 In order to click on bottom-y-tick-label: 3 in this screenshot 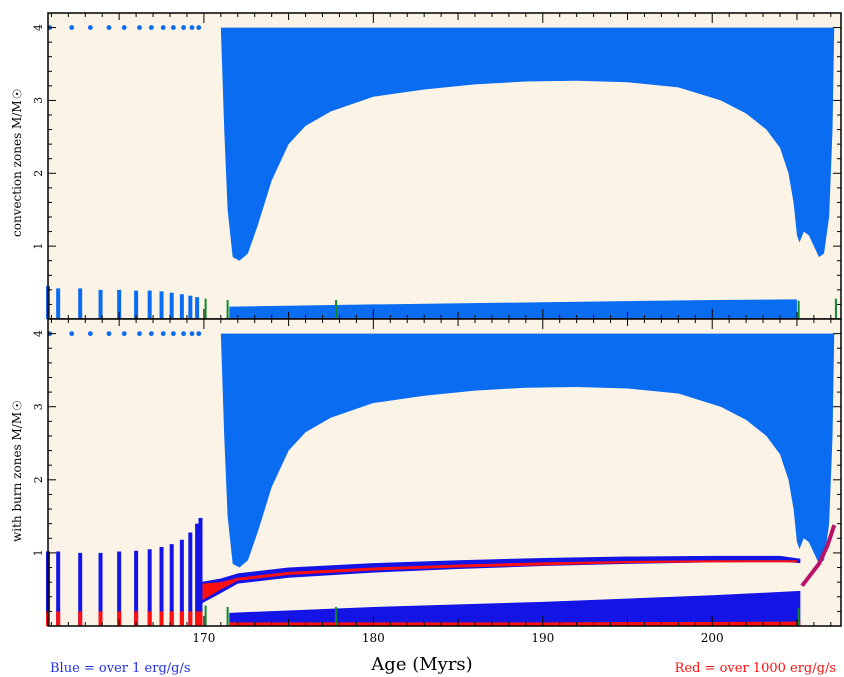, I will do `click(38, 406)`.